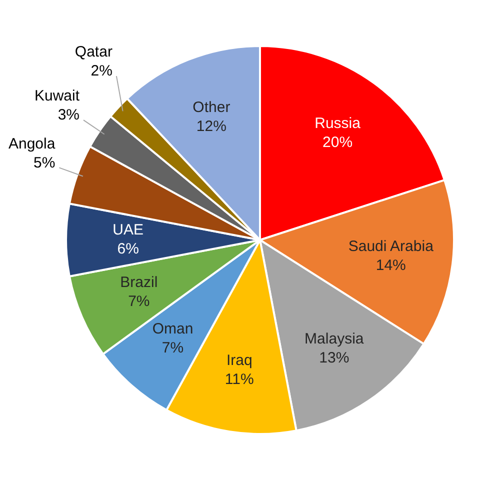 Image resolution: width=500 pixels, height=500 pixels. What do you see at coordinates (334, 358) in the screenshot?
I see `data-label: 13%` at bounding box center [334, 358].